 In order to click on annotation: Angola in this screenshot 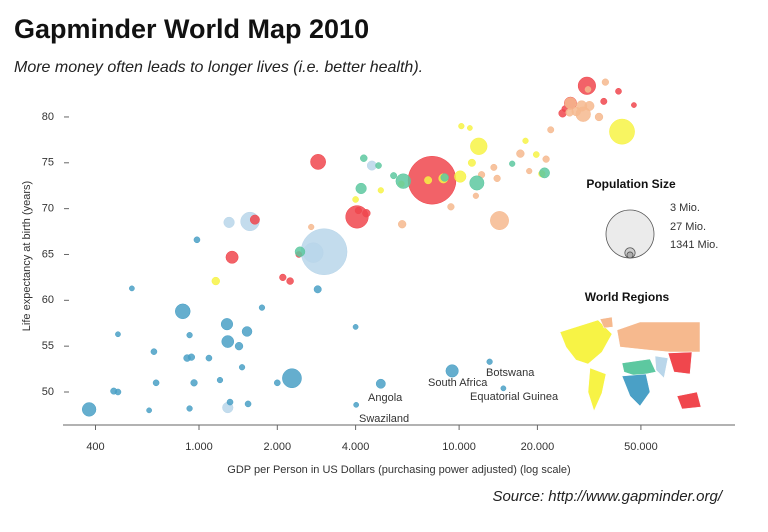, I will do `click(385, 398)`.